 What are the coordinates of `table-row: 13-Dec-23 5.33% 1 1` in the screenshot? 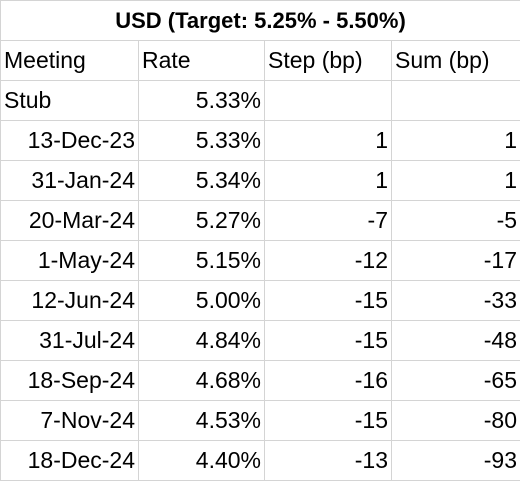 It's located at (260, 141).